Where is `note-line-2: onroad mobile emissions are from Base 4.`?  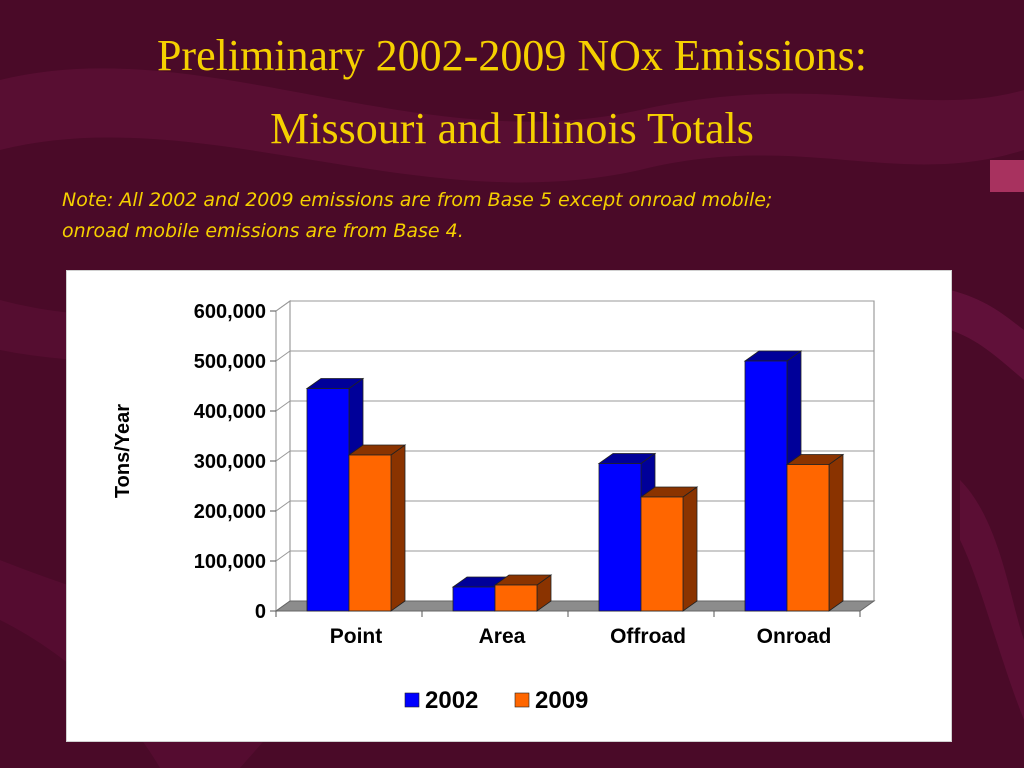
note-line-2: onroad mobile emissions are from Base 4. is located at coordinates (263, 231).